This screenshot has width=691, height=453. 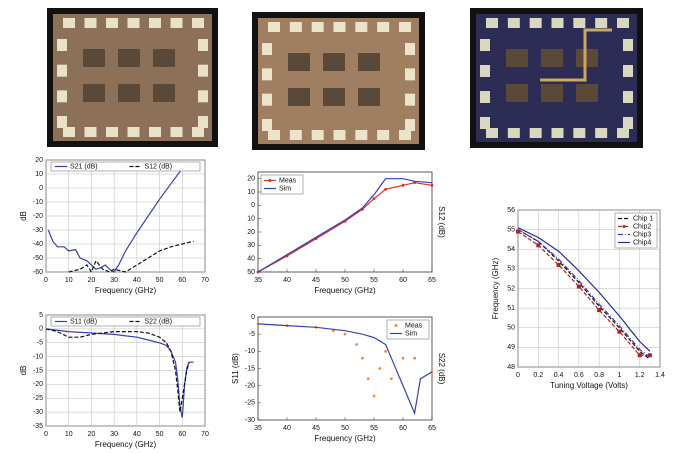 I want to click on y-tick-label: -25, so click(x=38, y=398).